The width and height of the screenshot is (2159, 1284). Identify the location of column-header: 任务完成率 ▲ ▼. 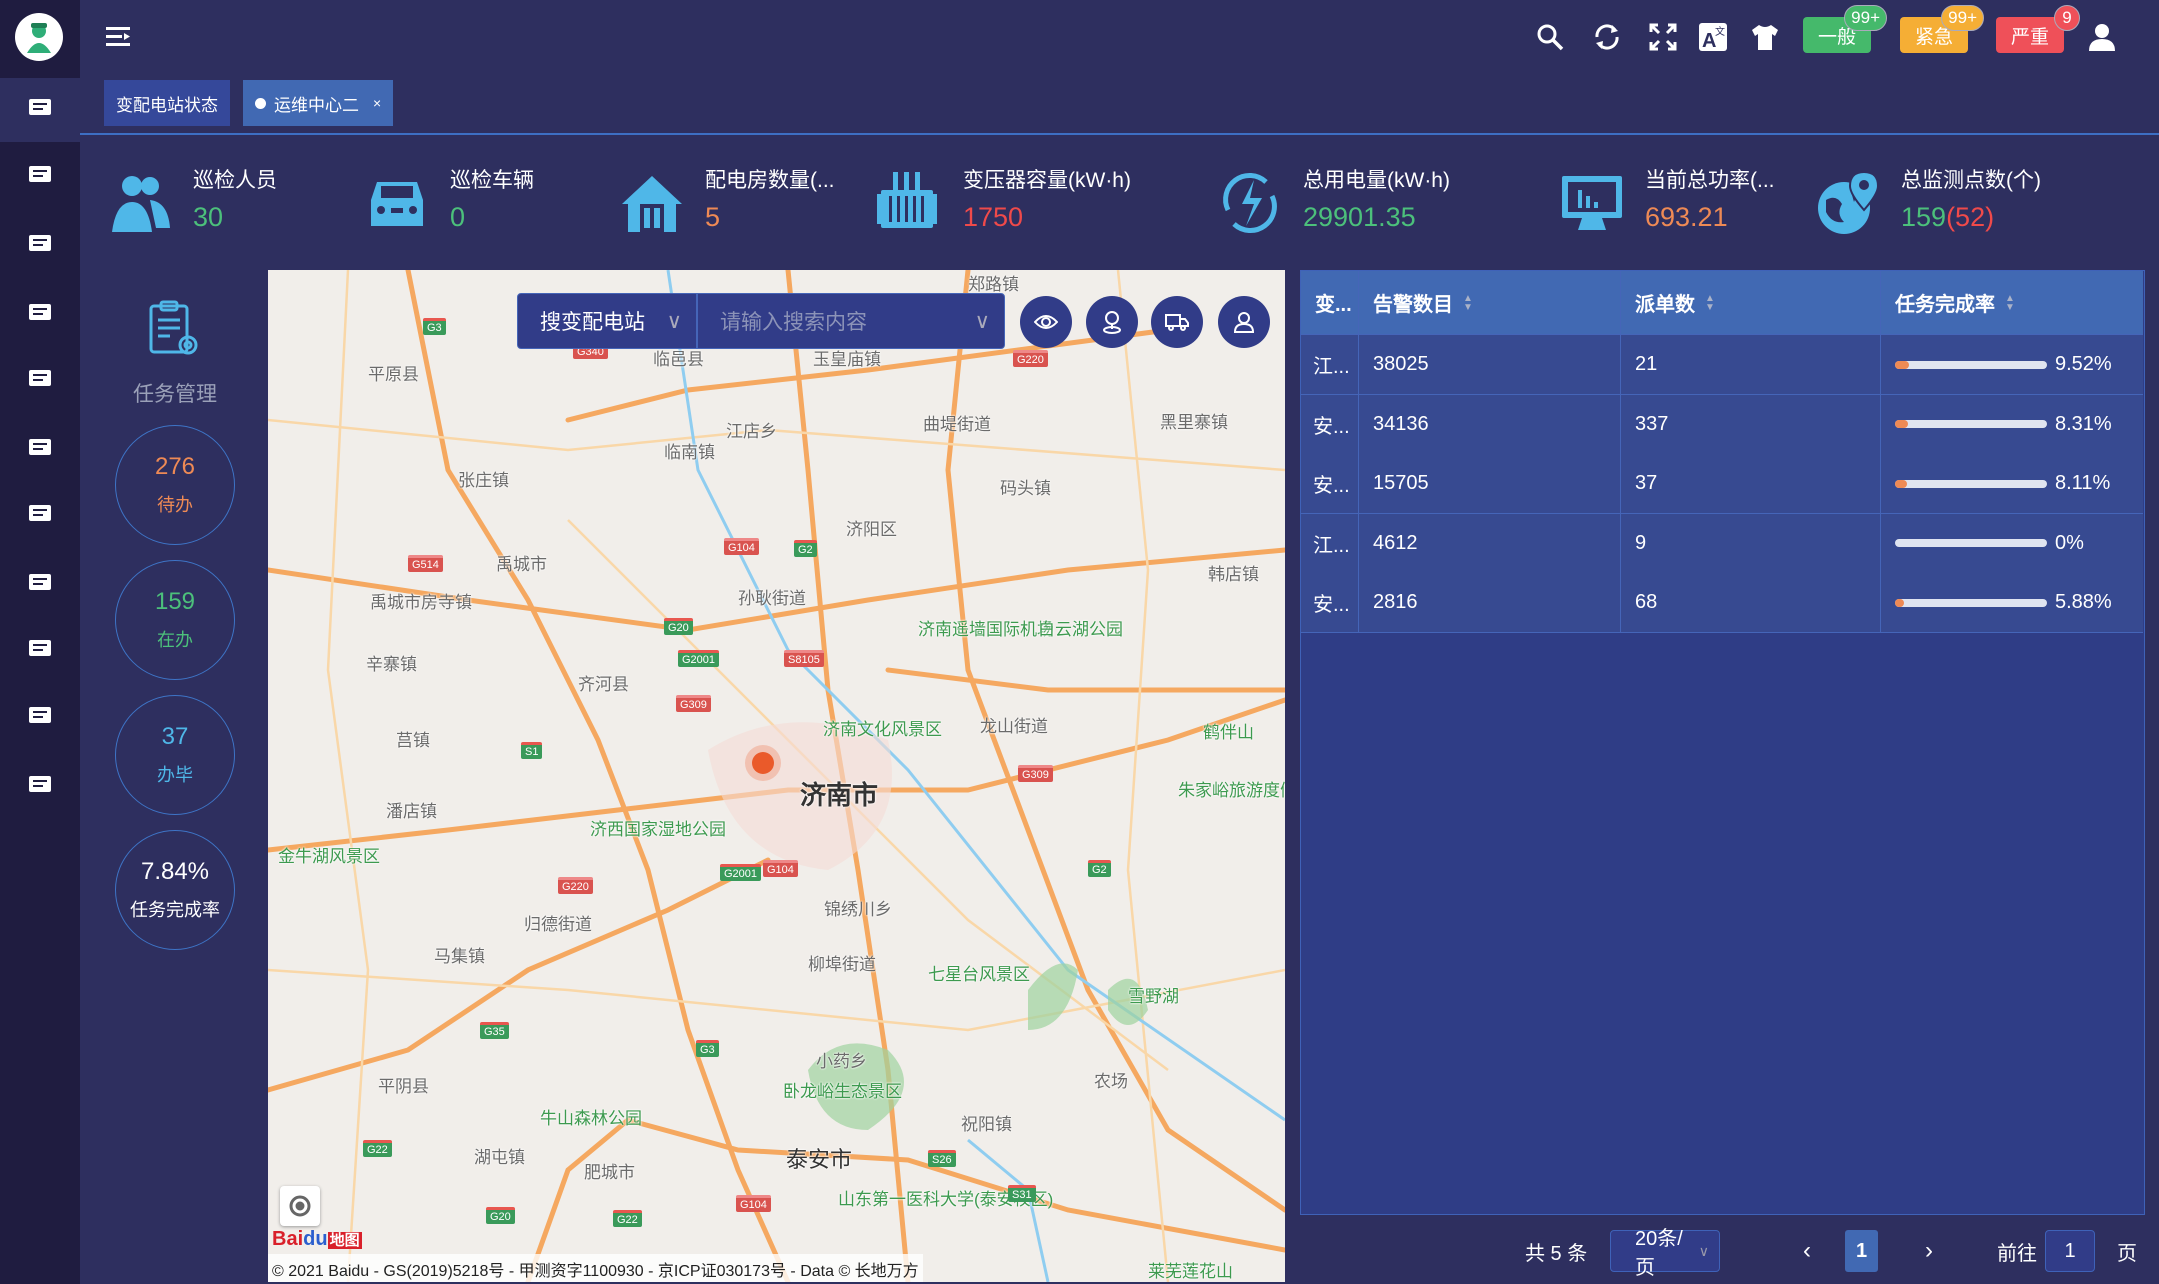
(2012, 302).